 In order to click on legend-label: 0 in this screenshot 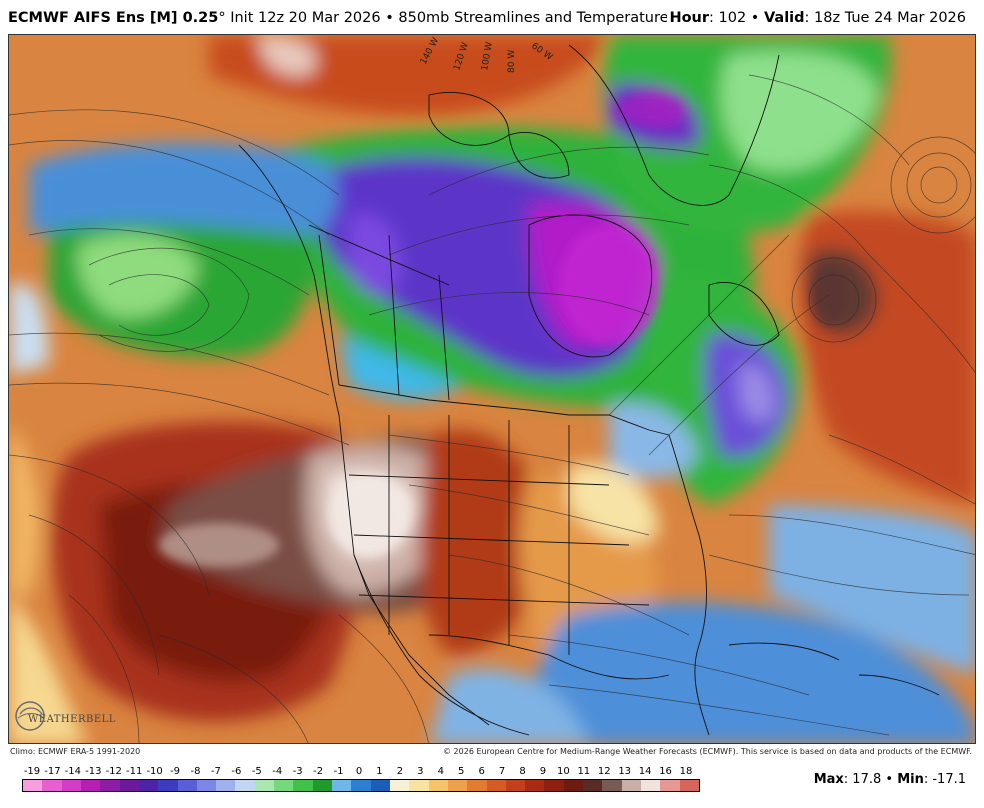, I will do `click(359, 771)`.